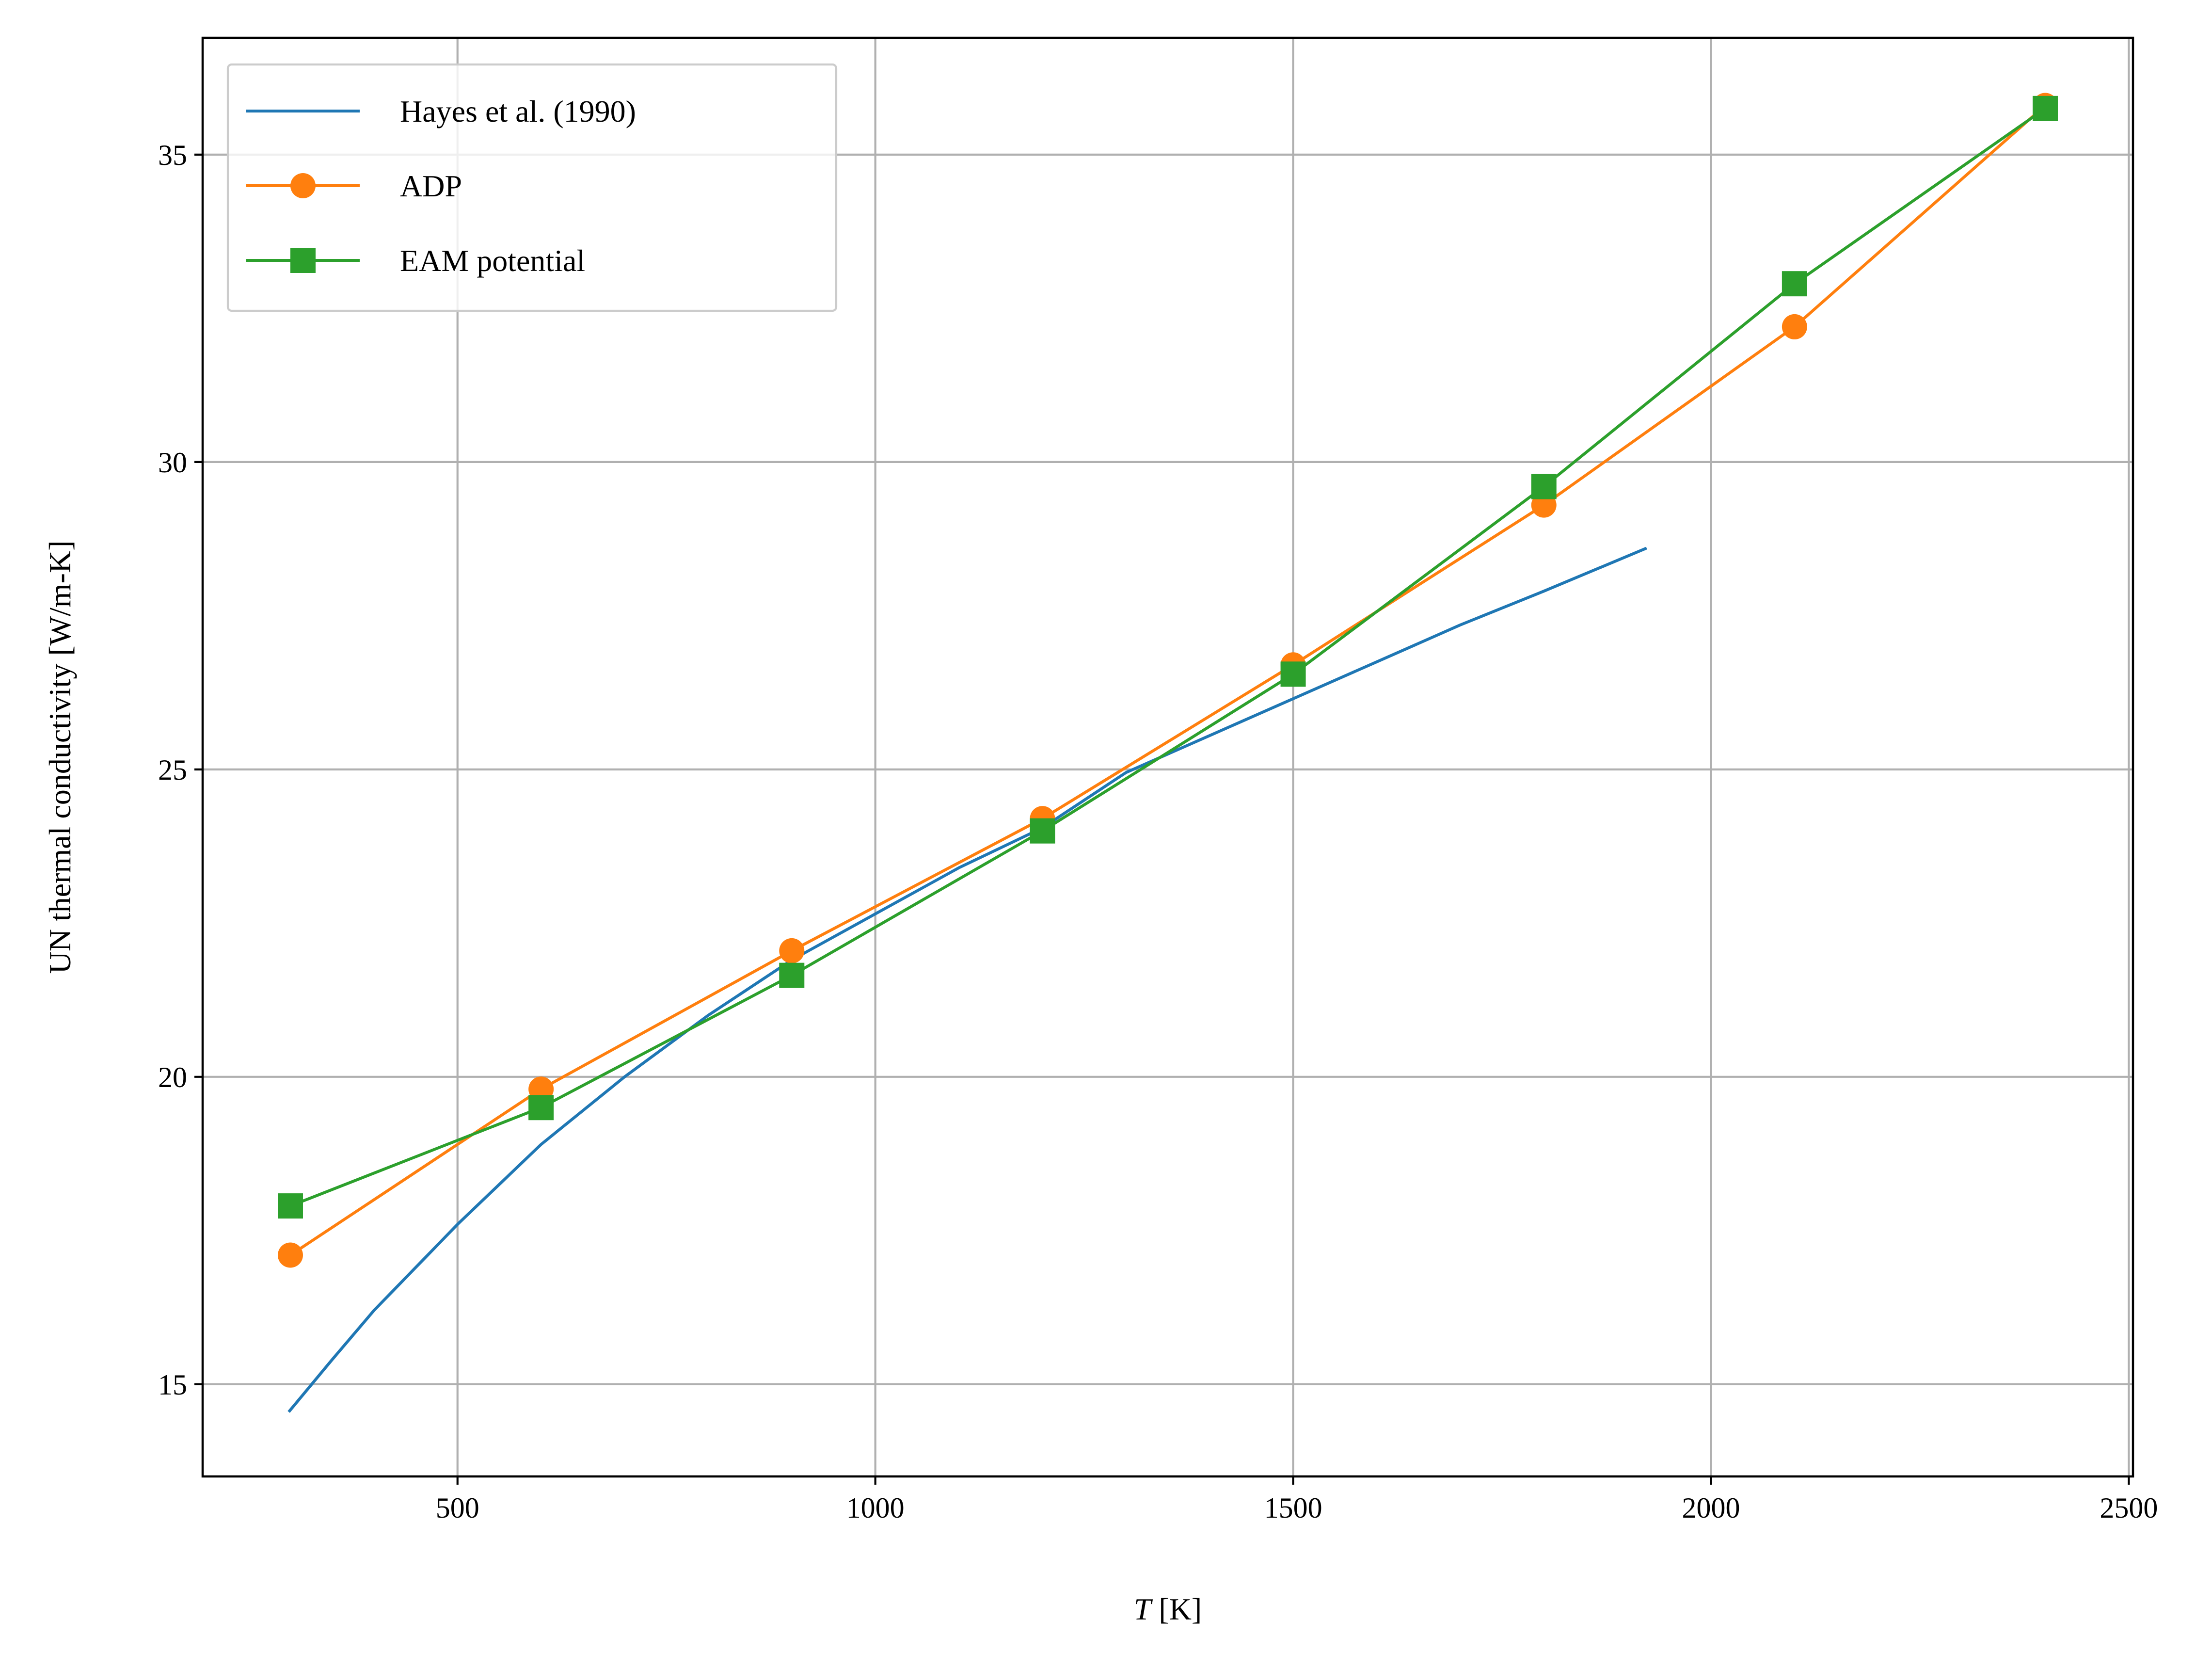 This screenshot has height=1667, width=2212. Describe the element at coordinates (875, 1508) in the screenshot. I see `x-tick-label: 1000` at that location.